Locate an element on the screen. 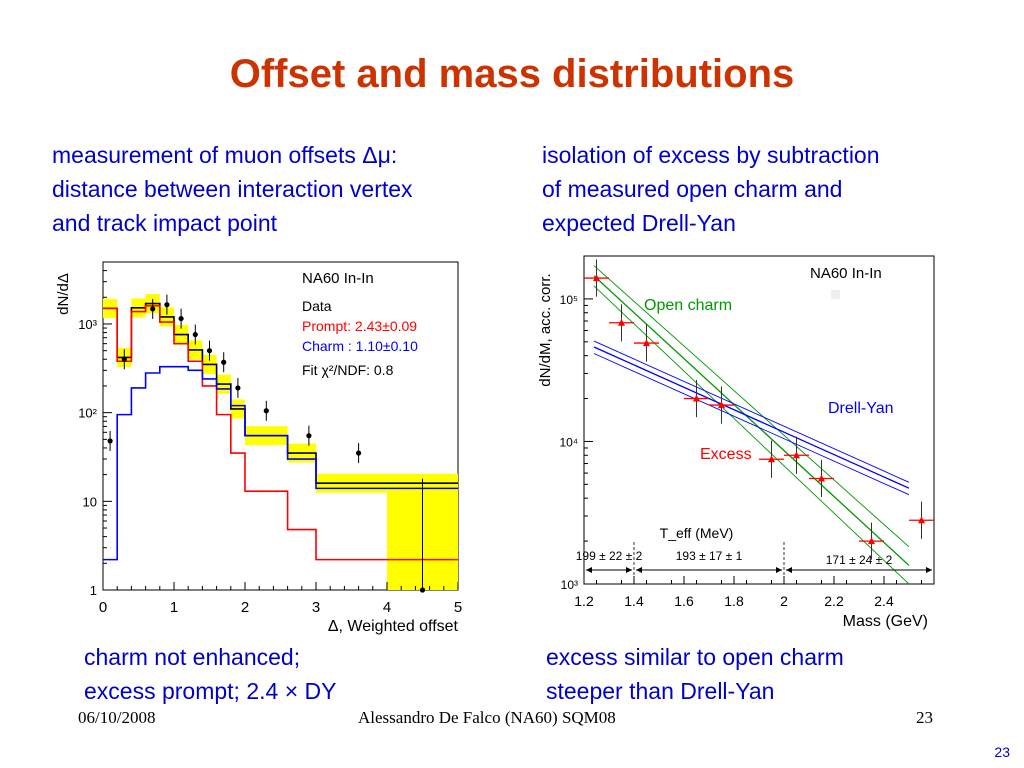  charm-histogram is located at coordinates (280, 463).